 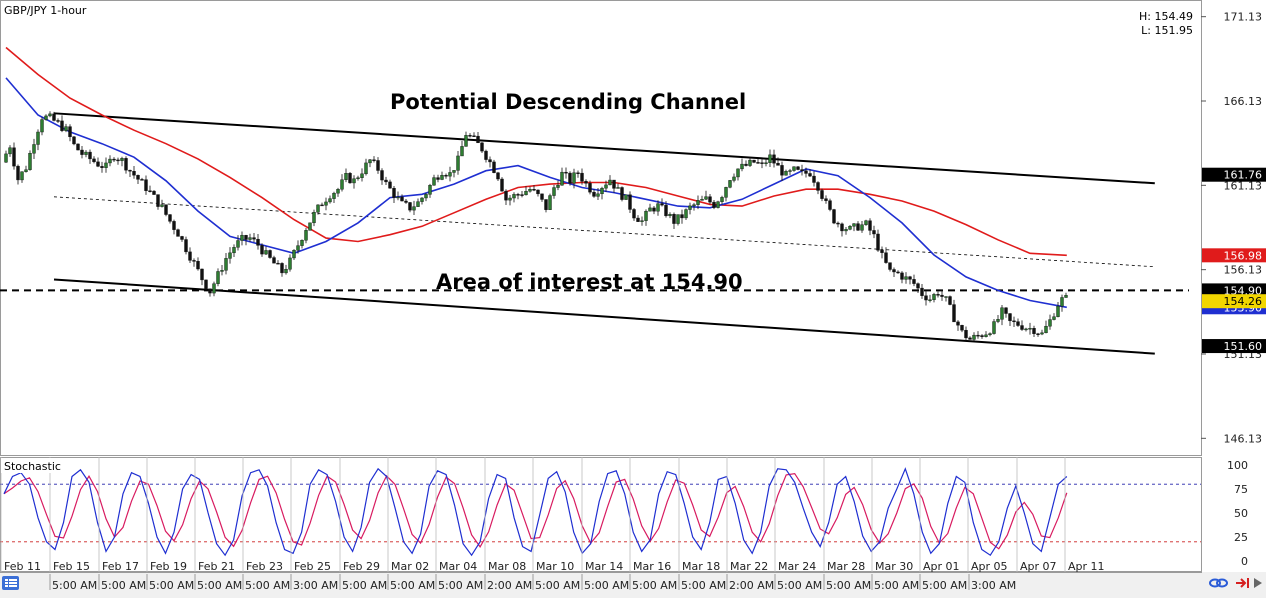 What do you see at coordinates (1258, 583) in the screenshot?
I see `scroll-right-icon` at bounding box center [1258, 583].